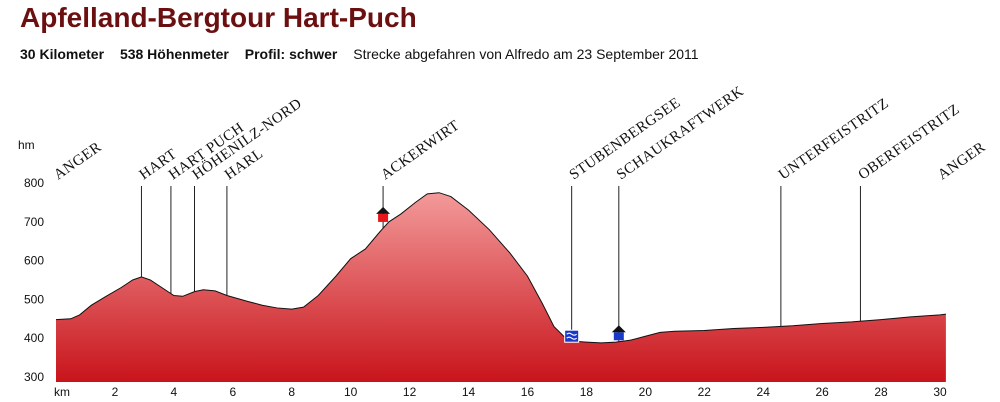 The image size is (1000, 402). I want to click on ascent-stat: 538 Höhenmeter, so click(174, 54).